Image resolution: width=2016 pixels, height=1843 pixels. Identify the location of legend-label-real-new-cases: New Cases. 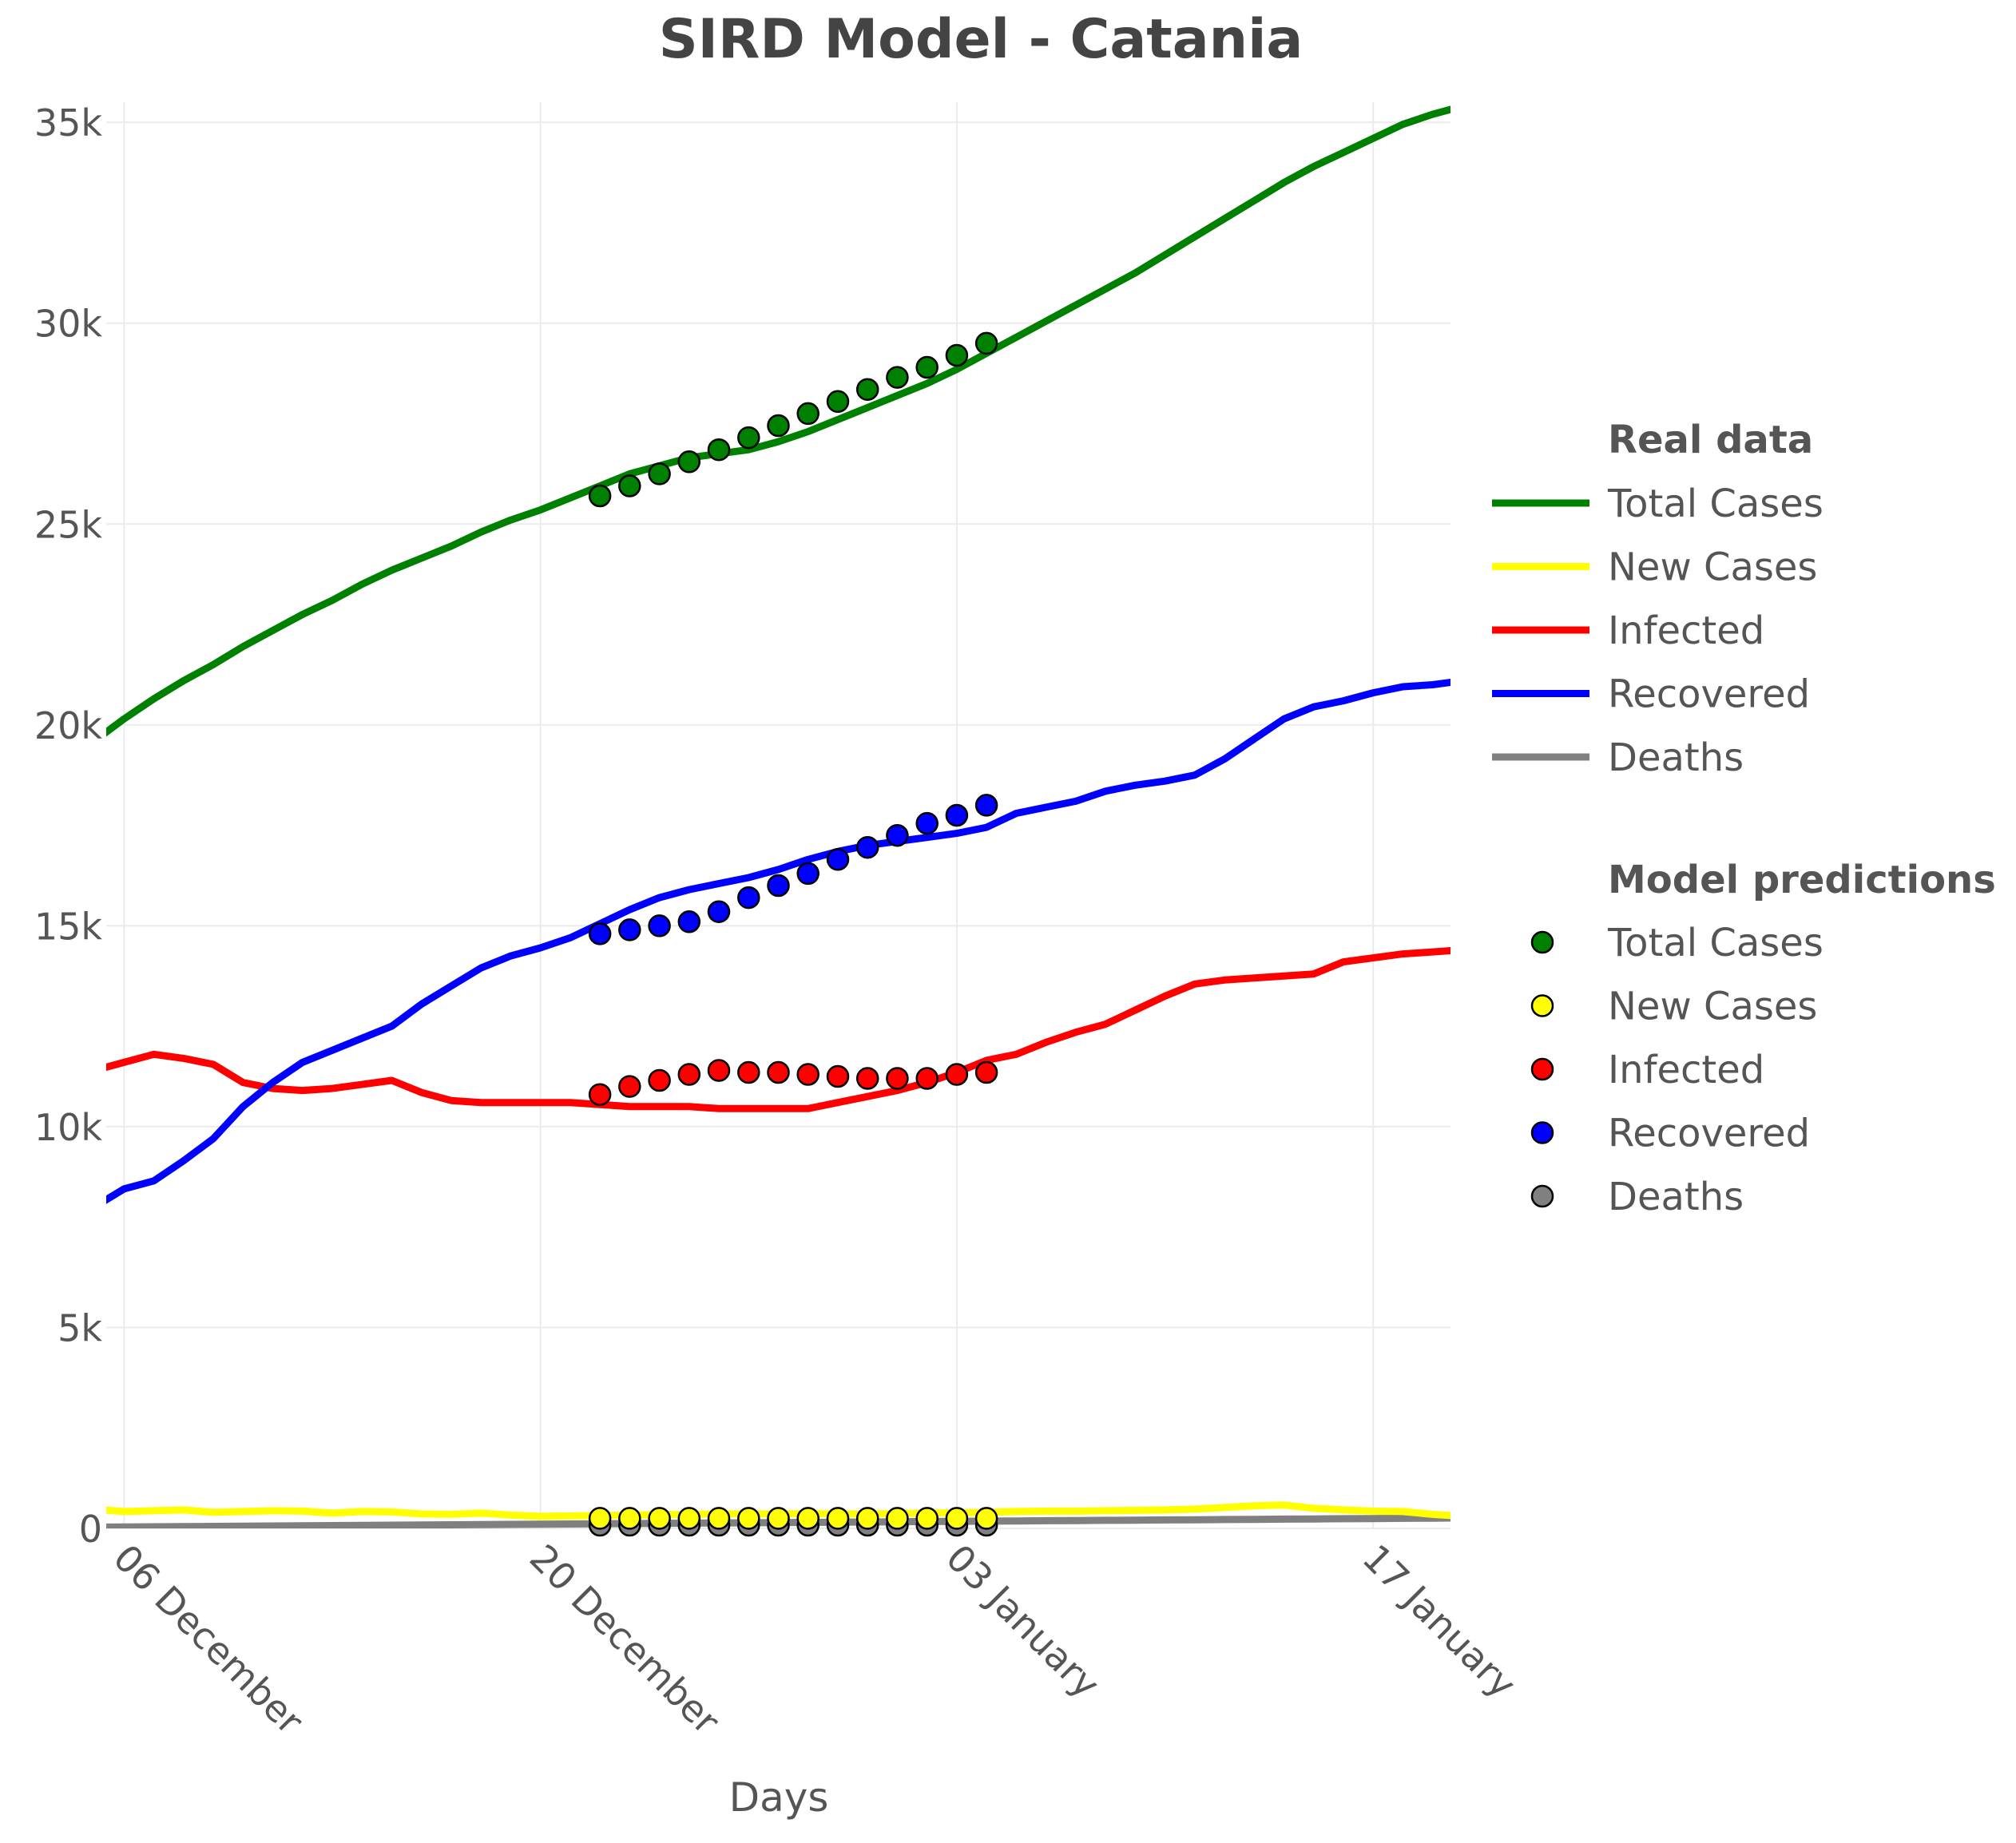
(1712, 568).